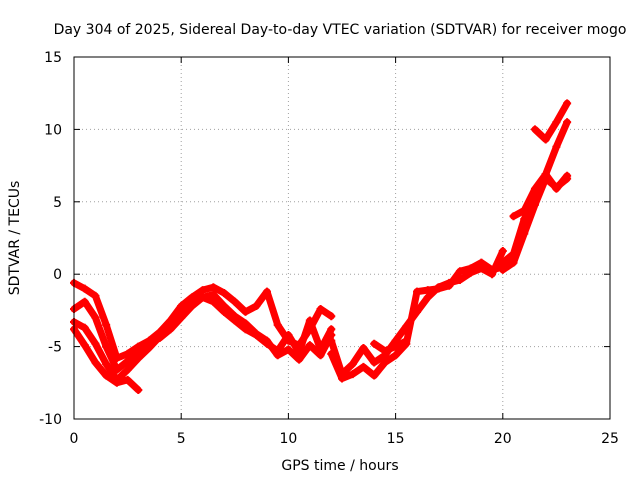 The image size is (640, 480). What do you see at coordinates (57, 203) in the screenshot?
I see `y-tick-label: 5` at bounding box center [57, 203].